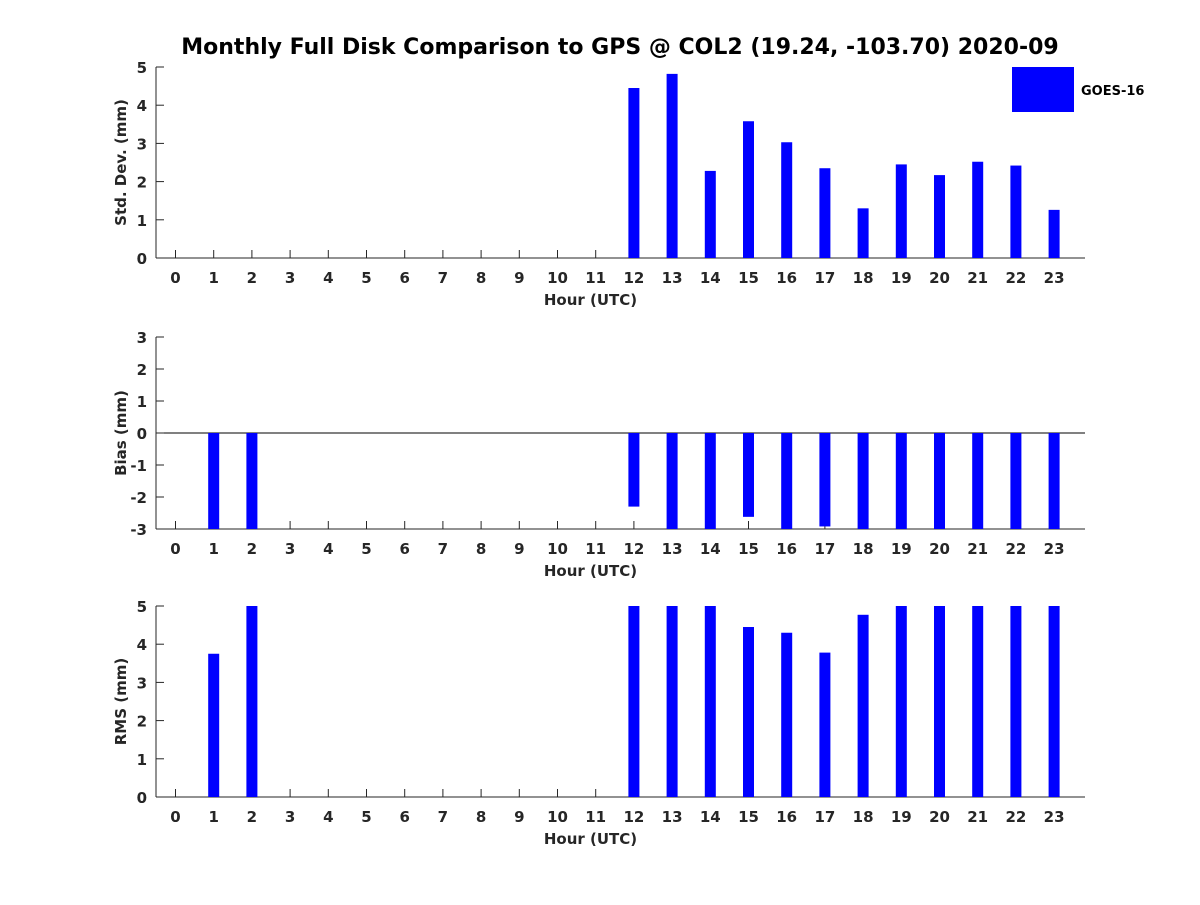 Image resolution: width=1200 pixels, height=905 pixels. Describe the element at coordinates (142, 106) in the screenshot. I see `y-tick-label: 4` at that location.